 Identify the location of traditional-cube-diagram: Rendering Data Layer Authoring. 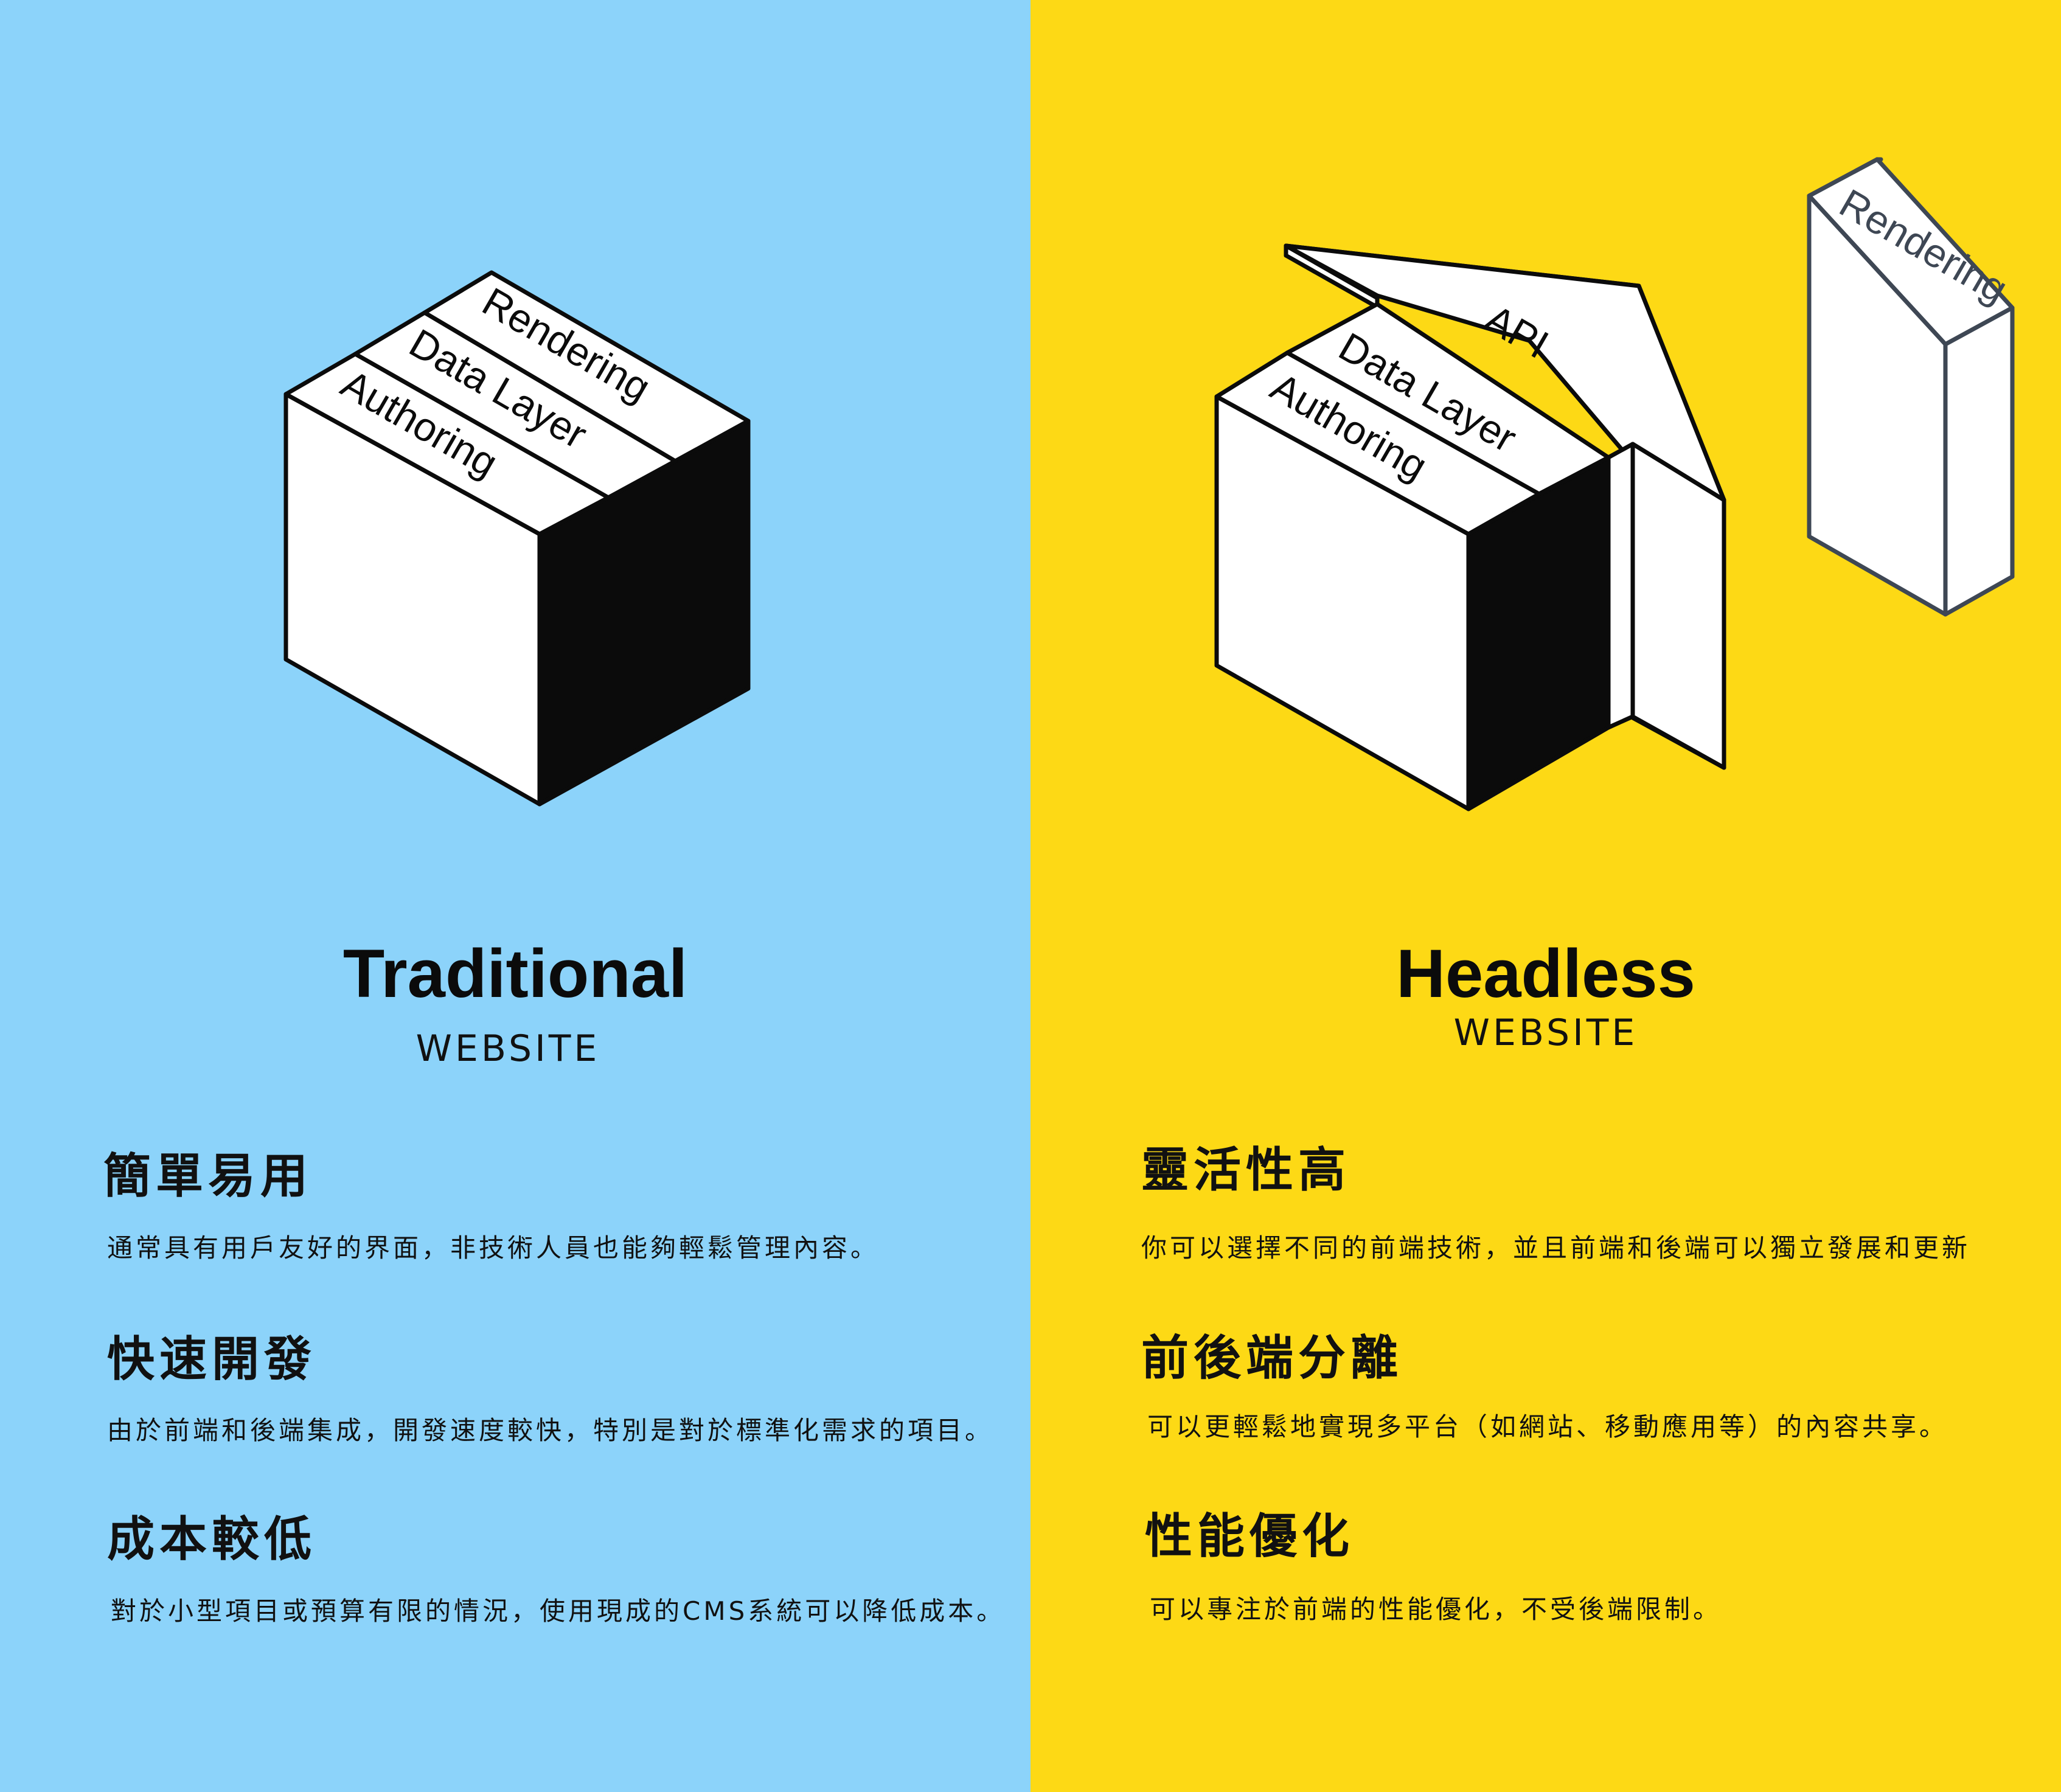
(517, 538).